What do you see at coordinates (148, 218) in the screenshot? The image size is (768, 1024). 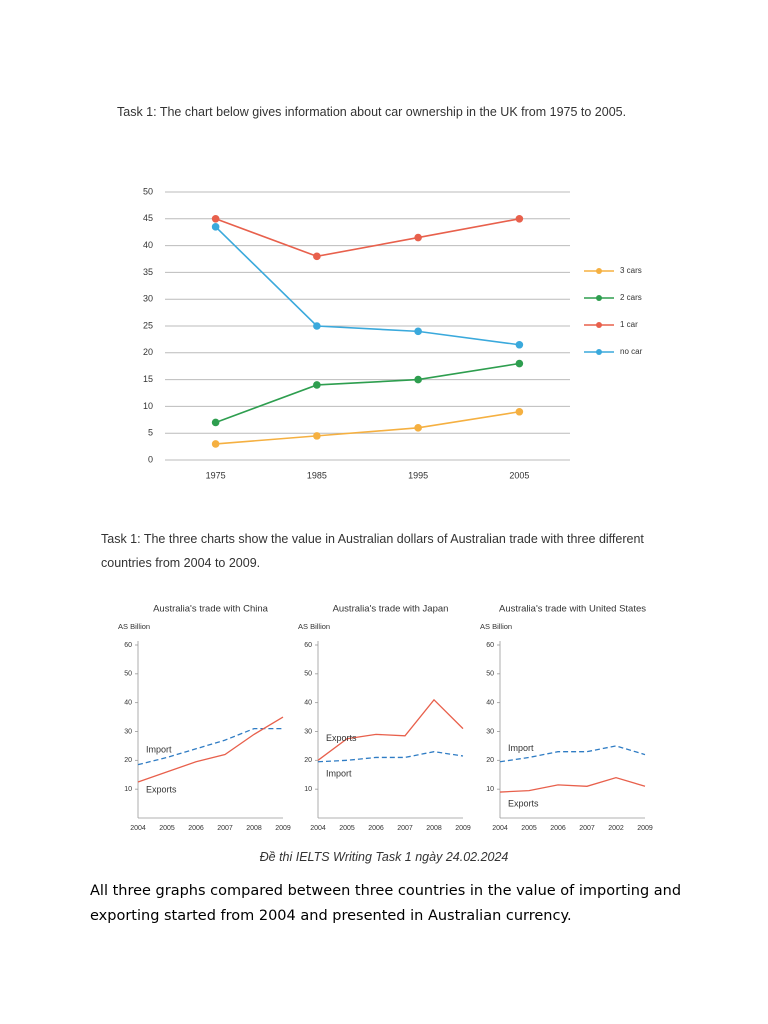 I see `y-tick-label: 45` at bounding box center [148, 218].